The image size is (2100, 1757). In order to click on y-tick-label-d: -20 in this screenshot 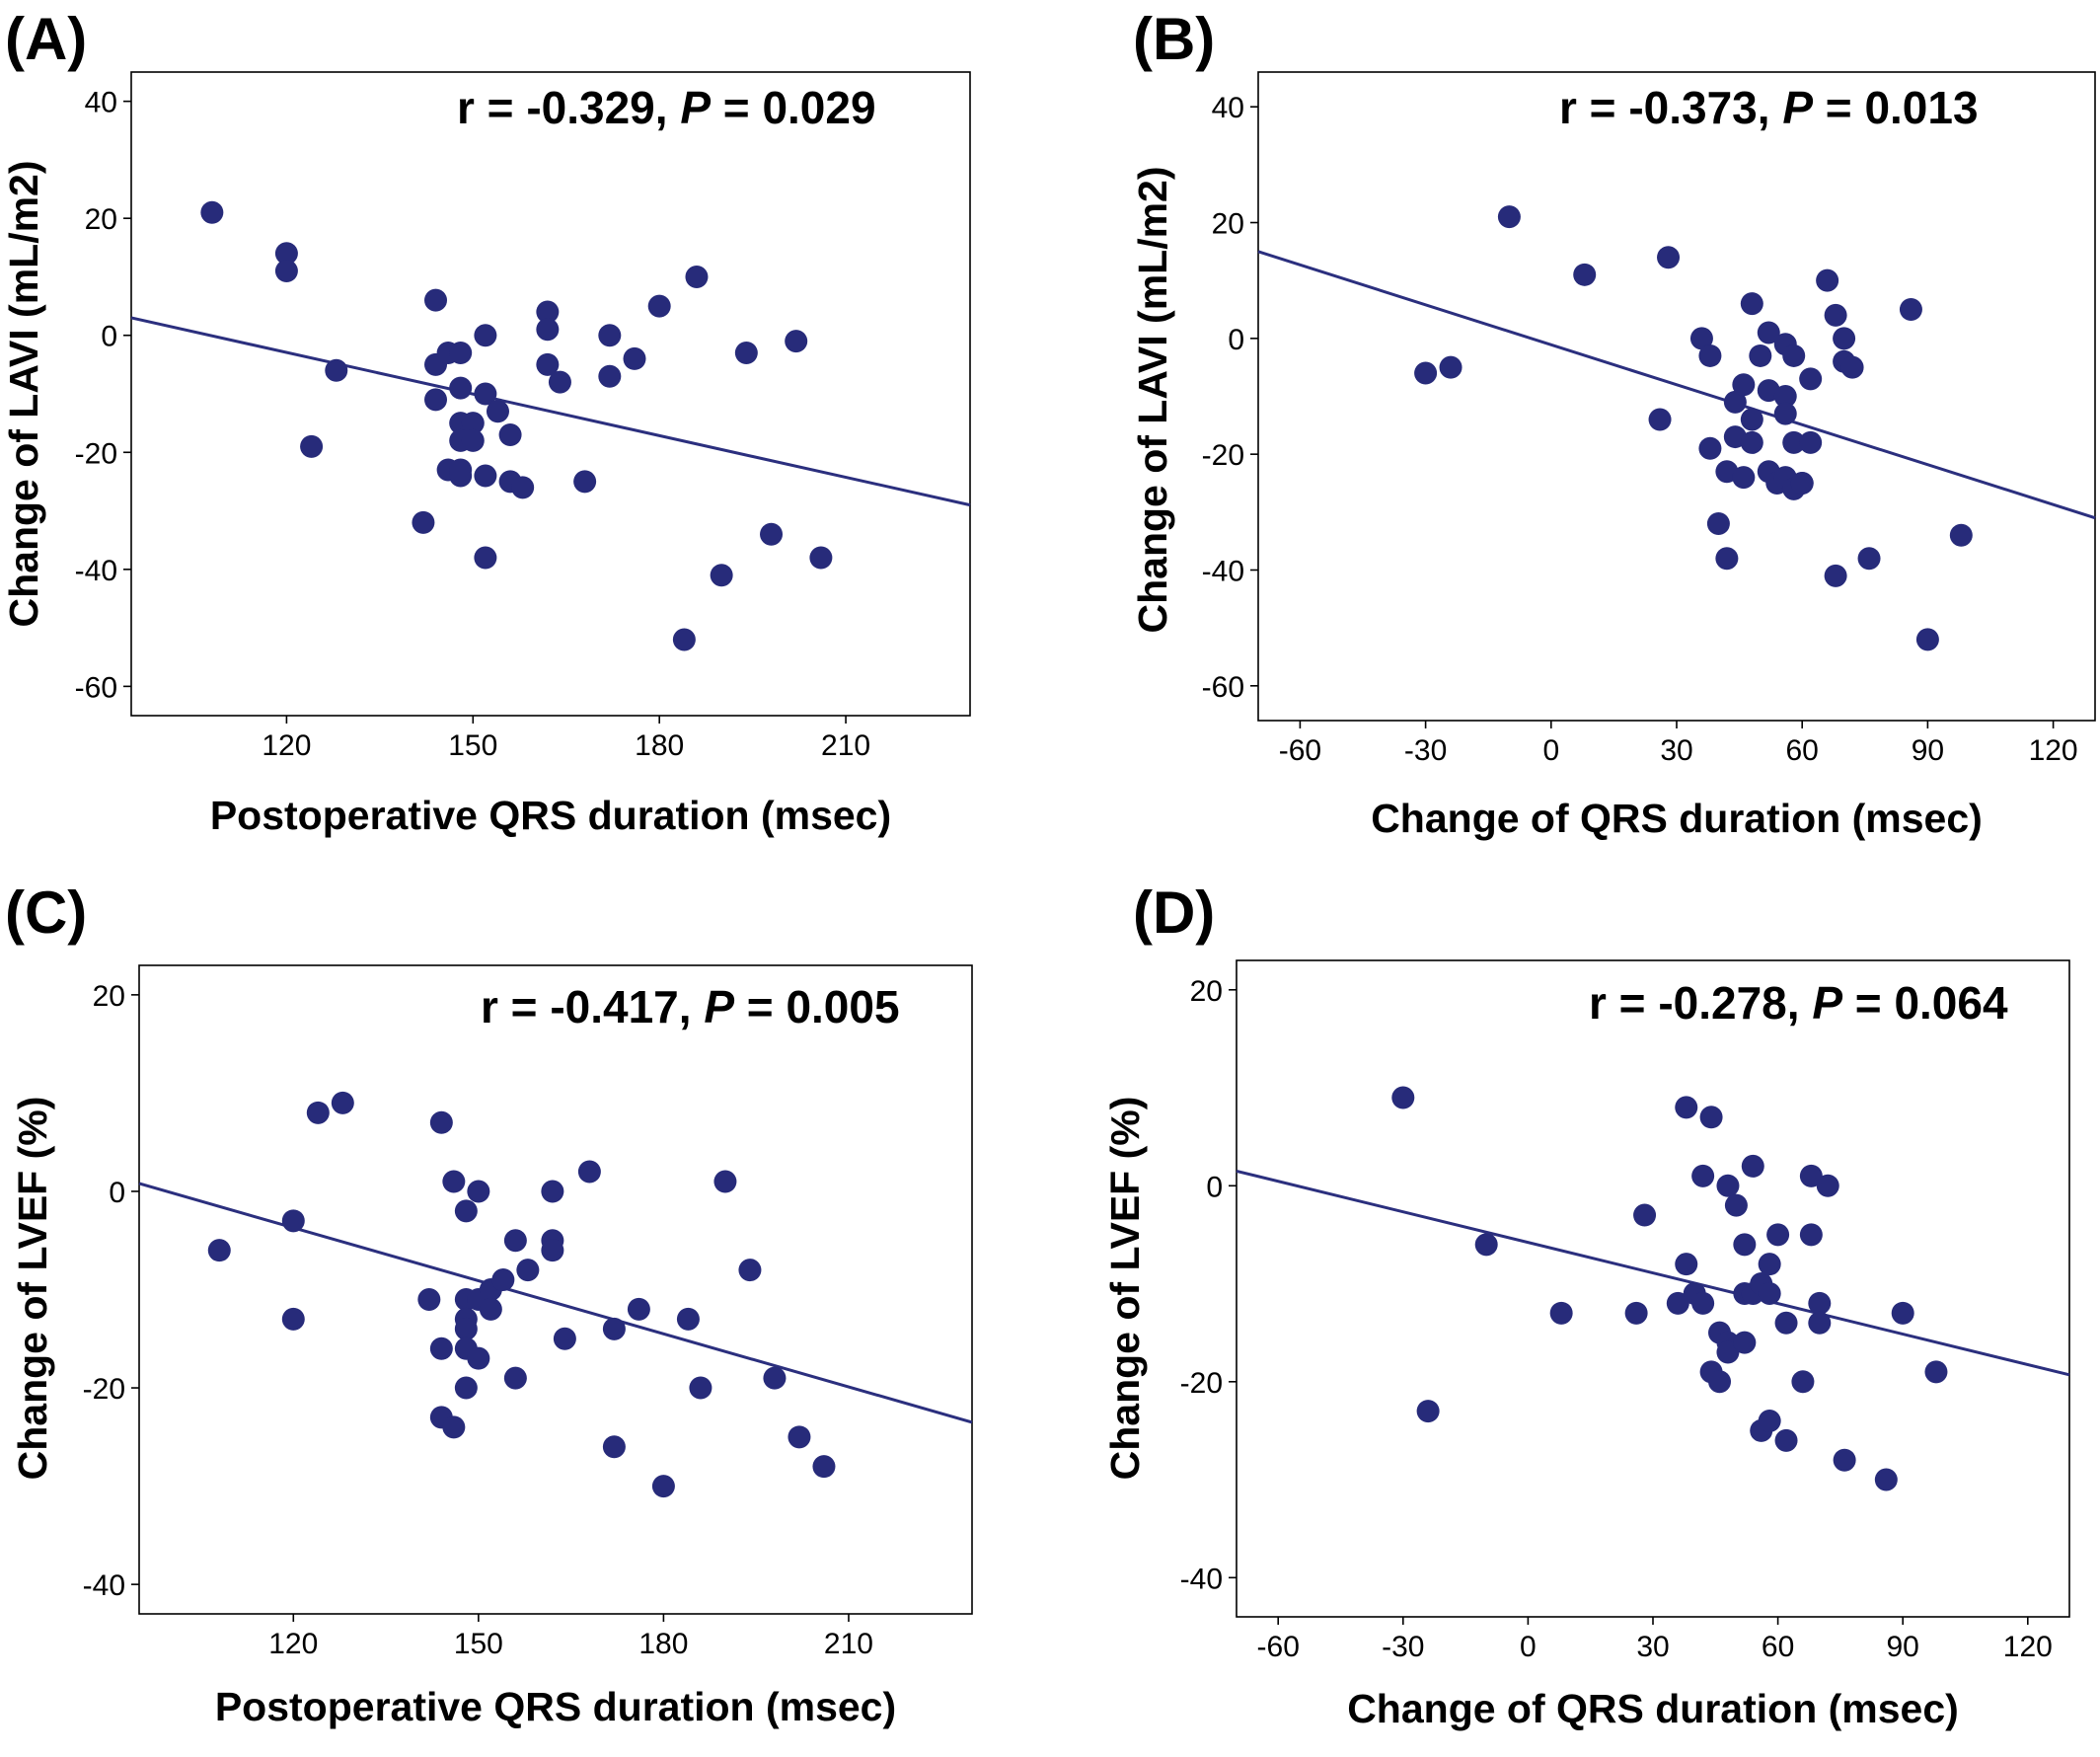, I will do `click(1202, 1383)`.